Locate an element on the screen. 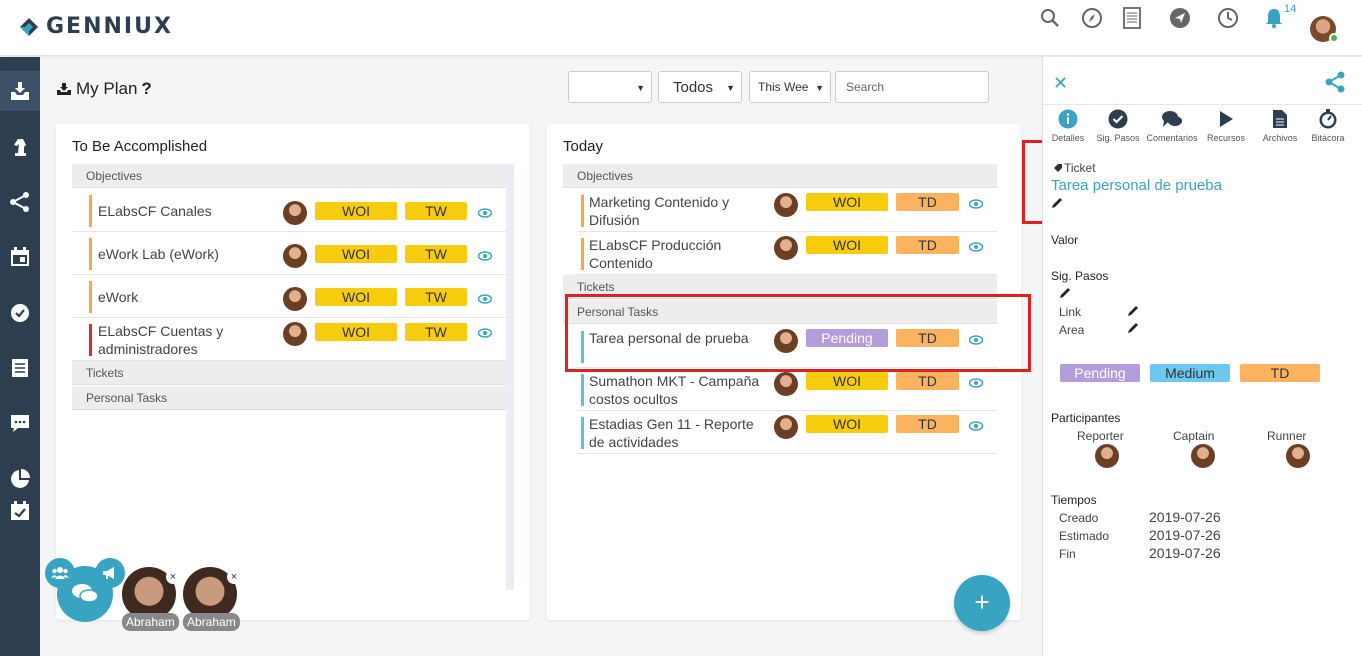  sidebar-item-network is located at coordinates (20, 202).